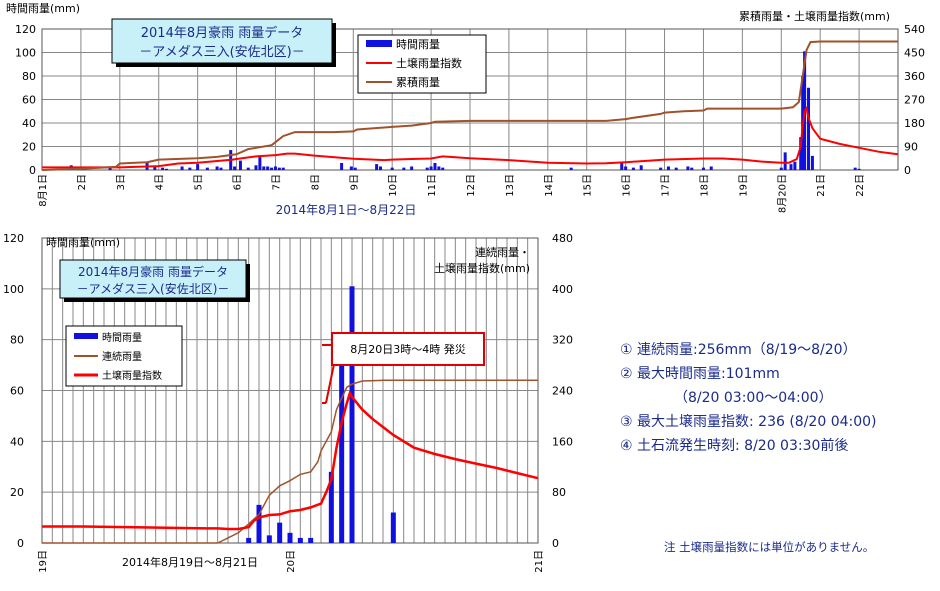 The width and height of the screenshot is (940, 591). Describe the element at coordinates (122, 356) in the screenshot. I see `legend-label: 連続雨量` at that location.